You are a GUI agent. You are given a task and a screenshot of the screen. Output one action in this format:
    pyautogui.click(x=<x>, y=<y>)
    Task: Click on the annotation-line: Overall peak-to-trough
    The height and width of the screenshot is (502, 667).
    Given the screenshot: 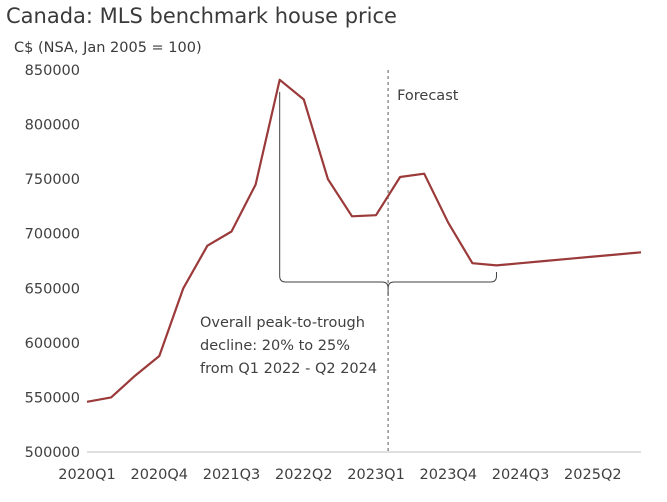 What is the action you would take?
    pyautogui.click(x=282, y=323)
    